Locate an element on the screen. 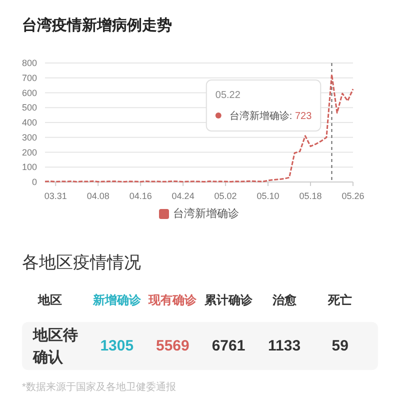  x-tick-label: 05.26 is located at coordinates (353, 196).